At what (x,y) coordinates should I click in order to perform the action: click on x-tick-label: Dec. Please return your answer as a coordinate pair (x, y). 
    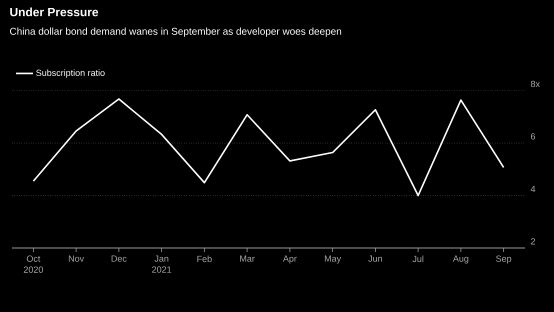
    Looking at the image, I should click on (119, 259).